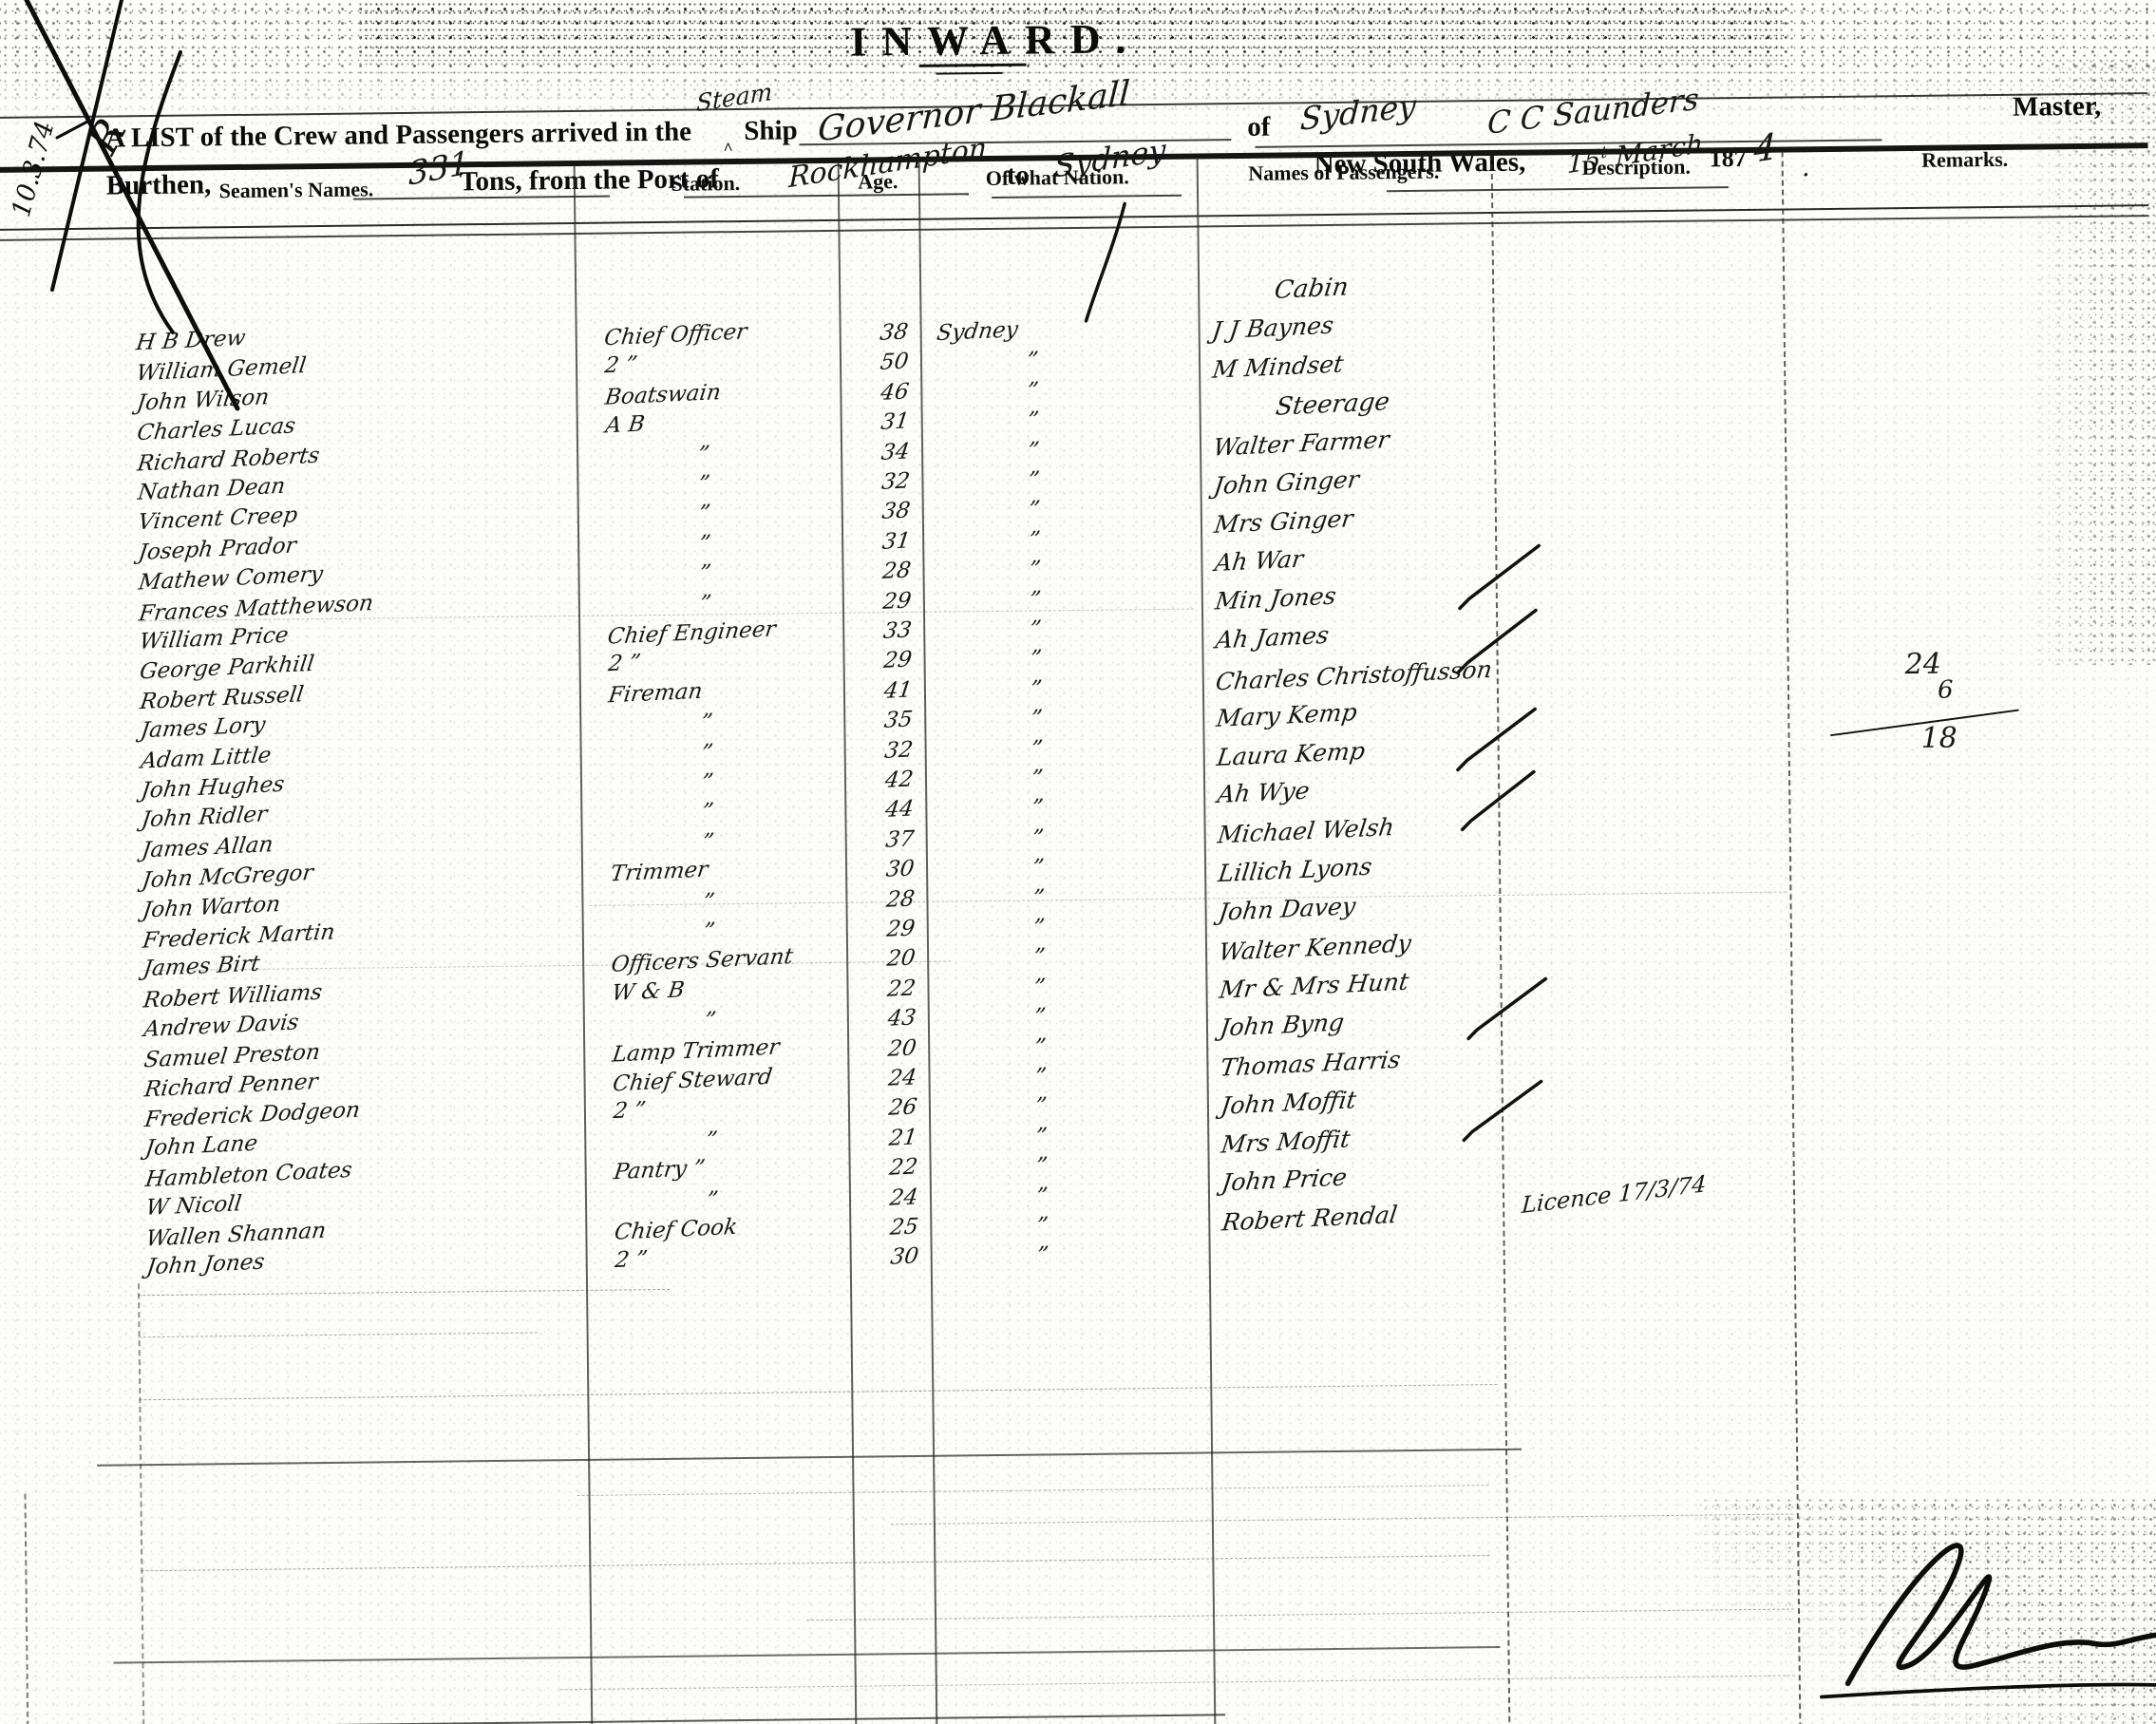  What do you see at coordinates (34, 169) in the screenshot?
I see `corner-date-note: 10.3.74` at bounding box center [34, 169].